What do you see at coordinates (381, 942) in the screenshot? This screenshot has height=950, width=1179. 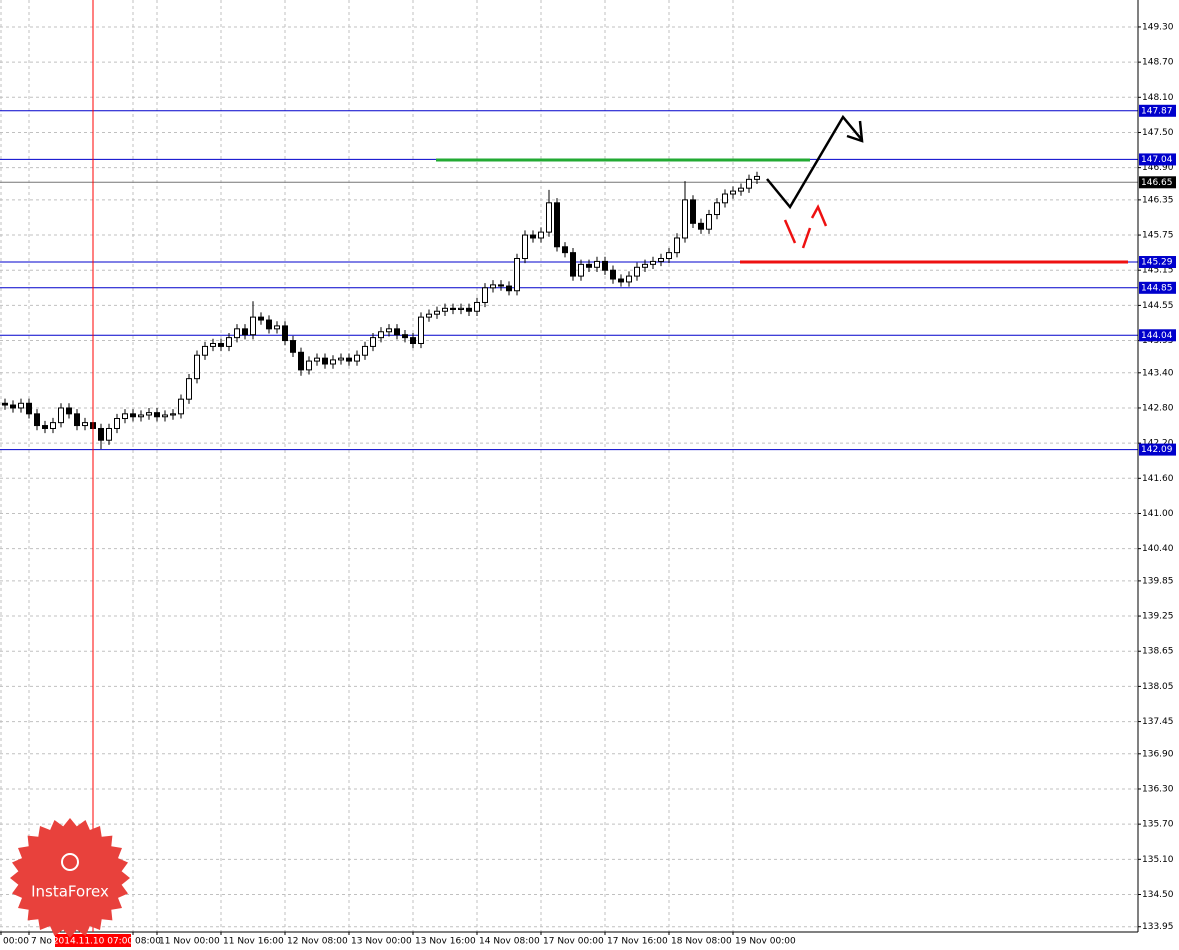 I see `x-tick-label: 13 Nov 00:00` at bounding box center [381, 942].